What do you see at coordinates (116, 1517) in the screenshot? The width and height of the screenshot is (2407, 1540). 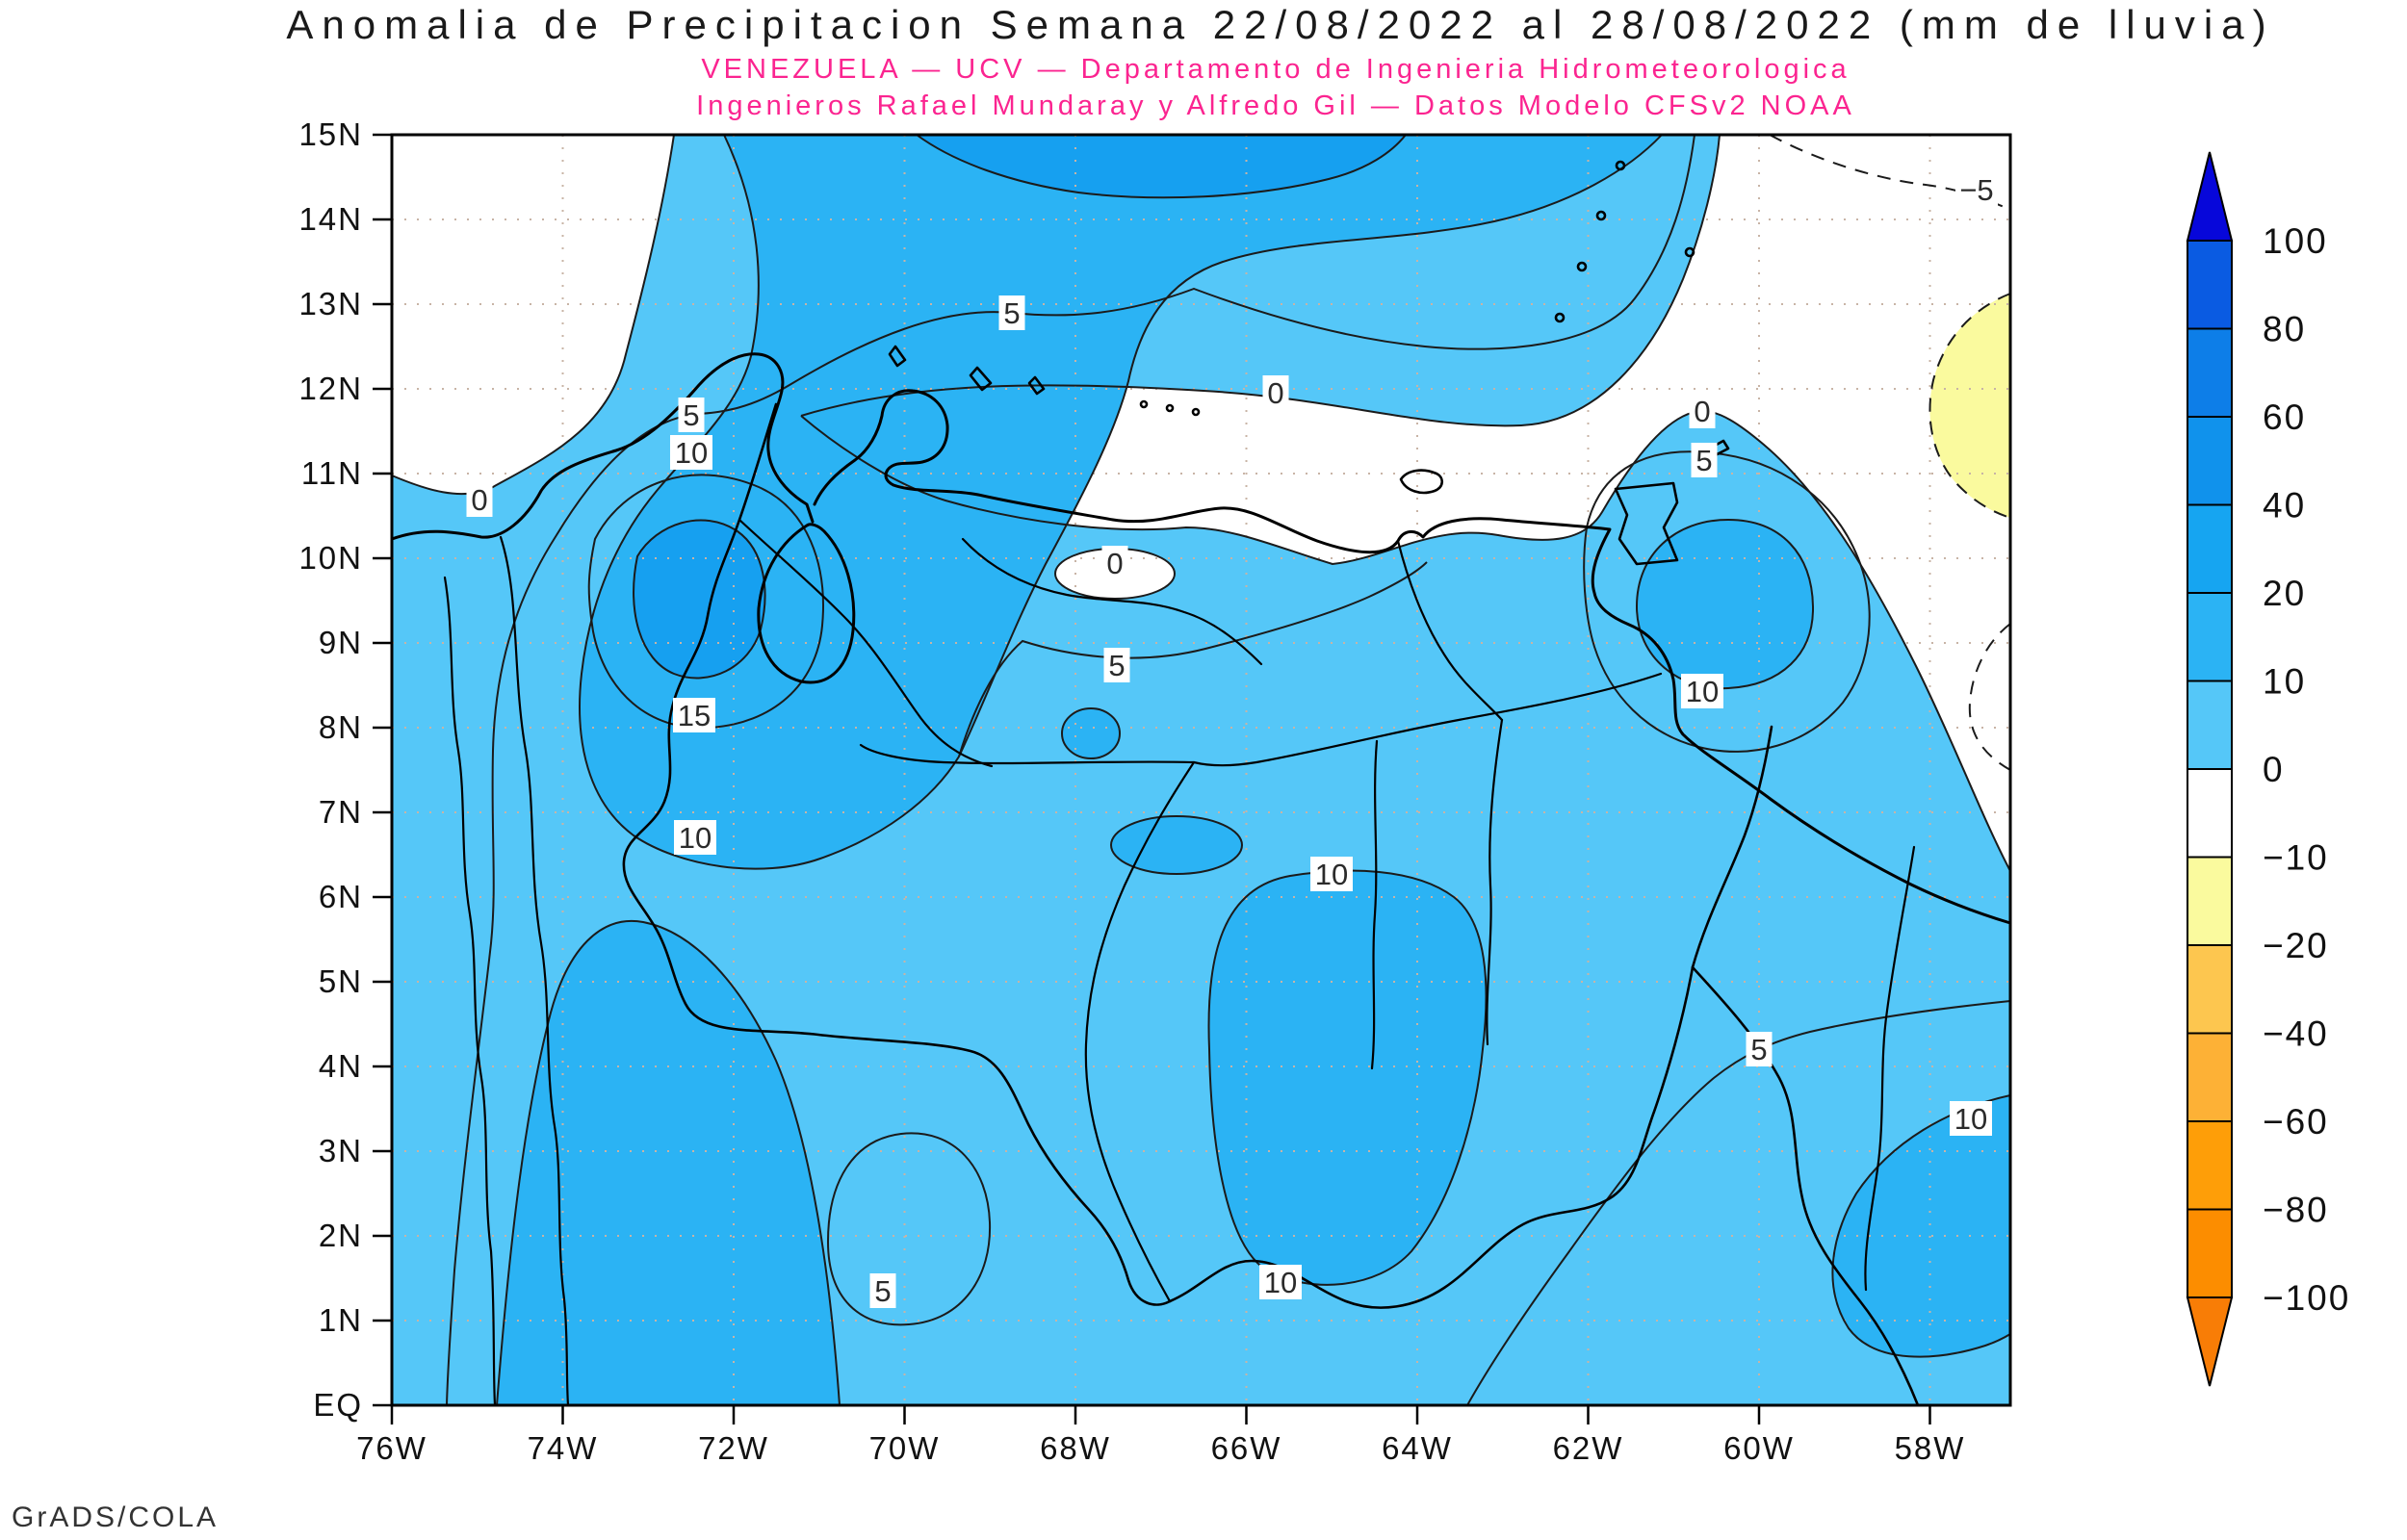 I see `grads-credit: GrADS/COLA` at bounding box center [116, 1517].